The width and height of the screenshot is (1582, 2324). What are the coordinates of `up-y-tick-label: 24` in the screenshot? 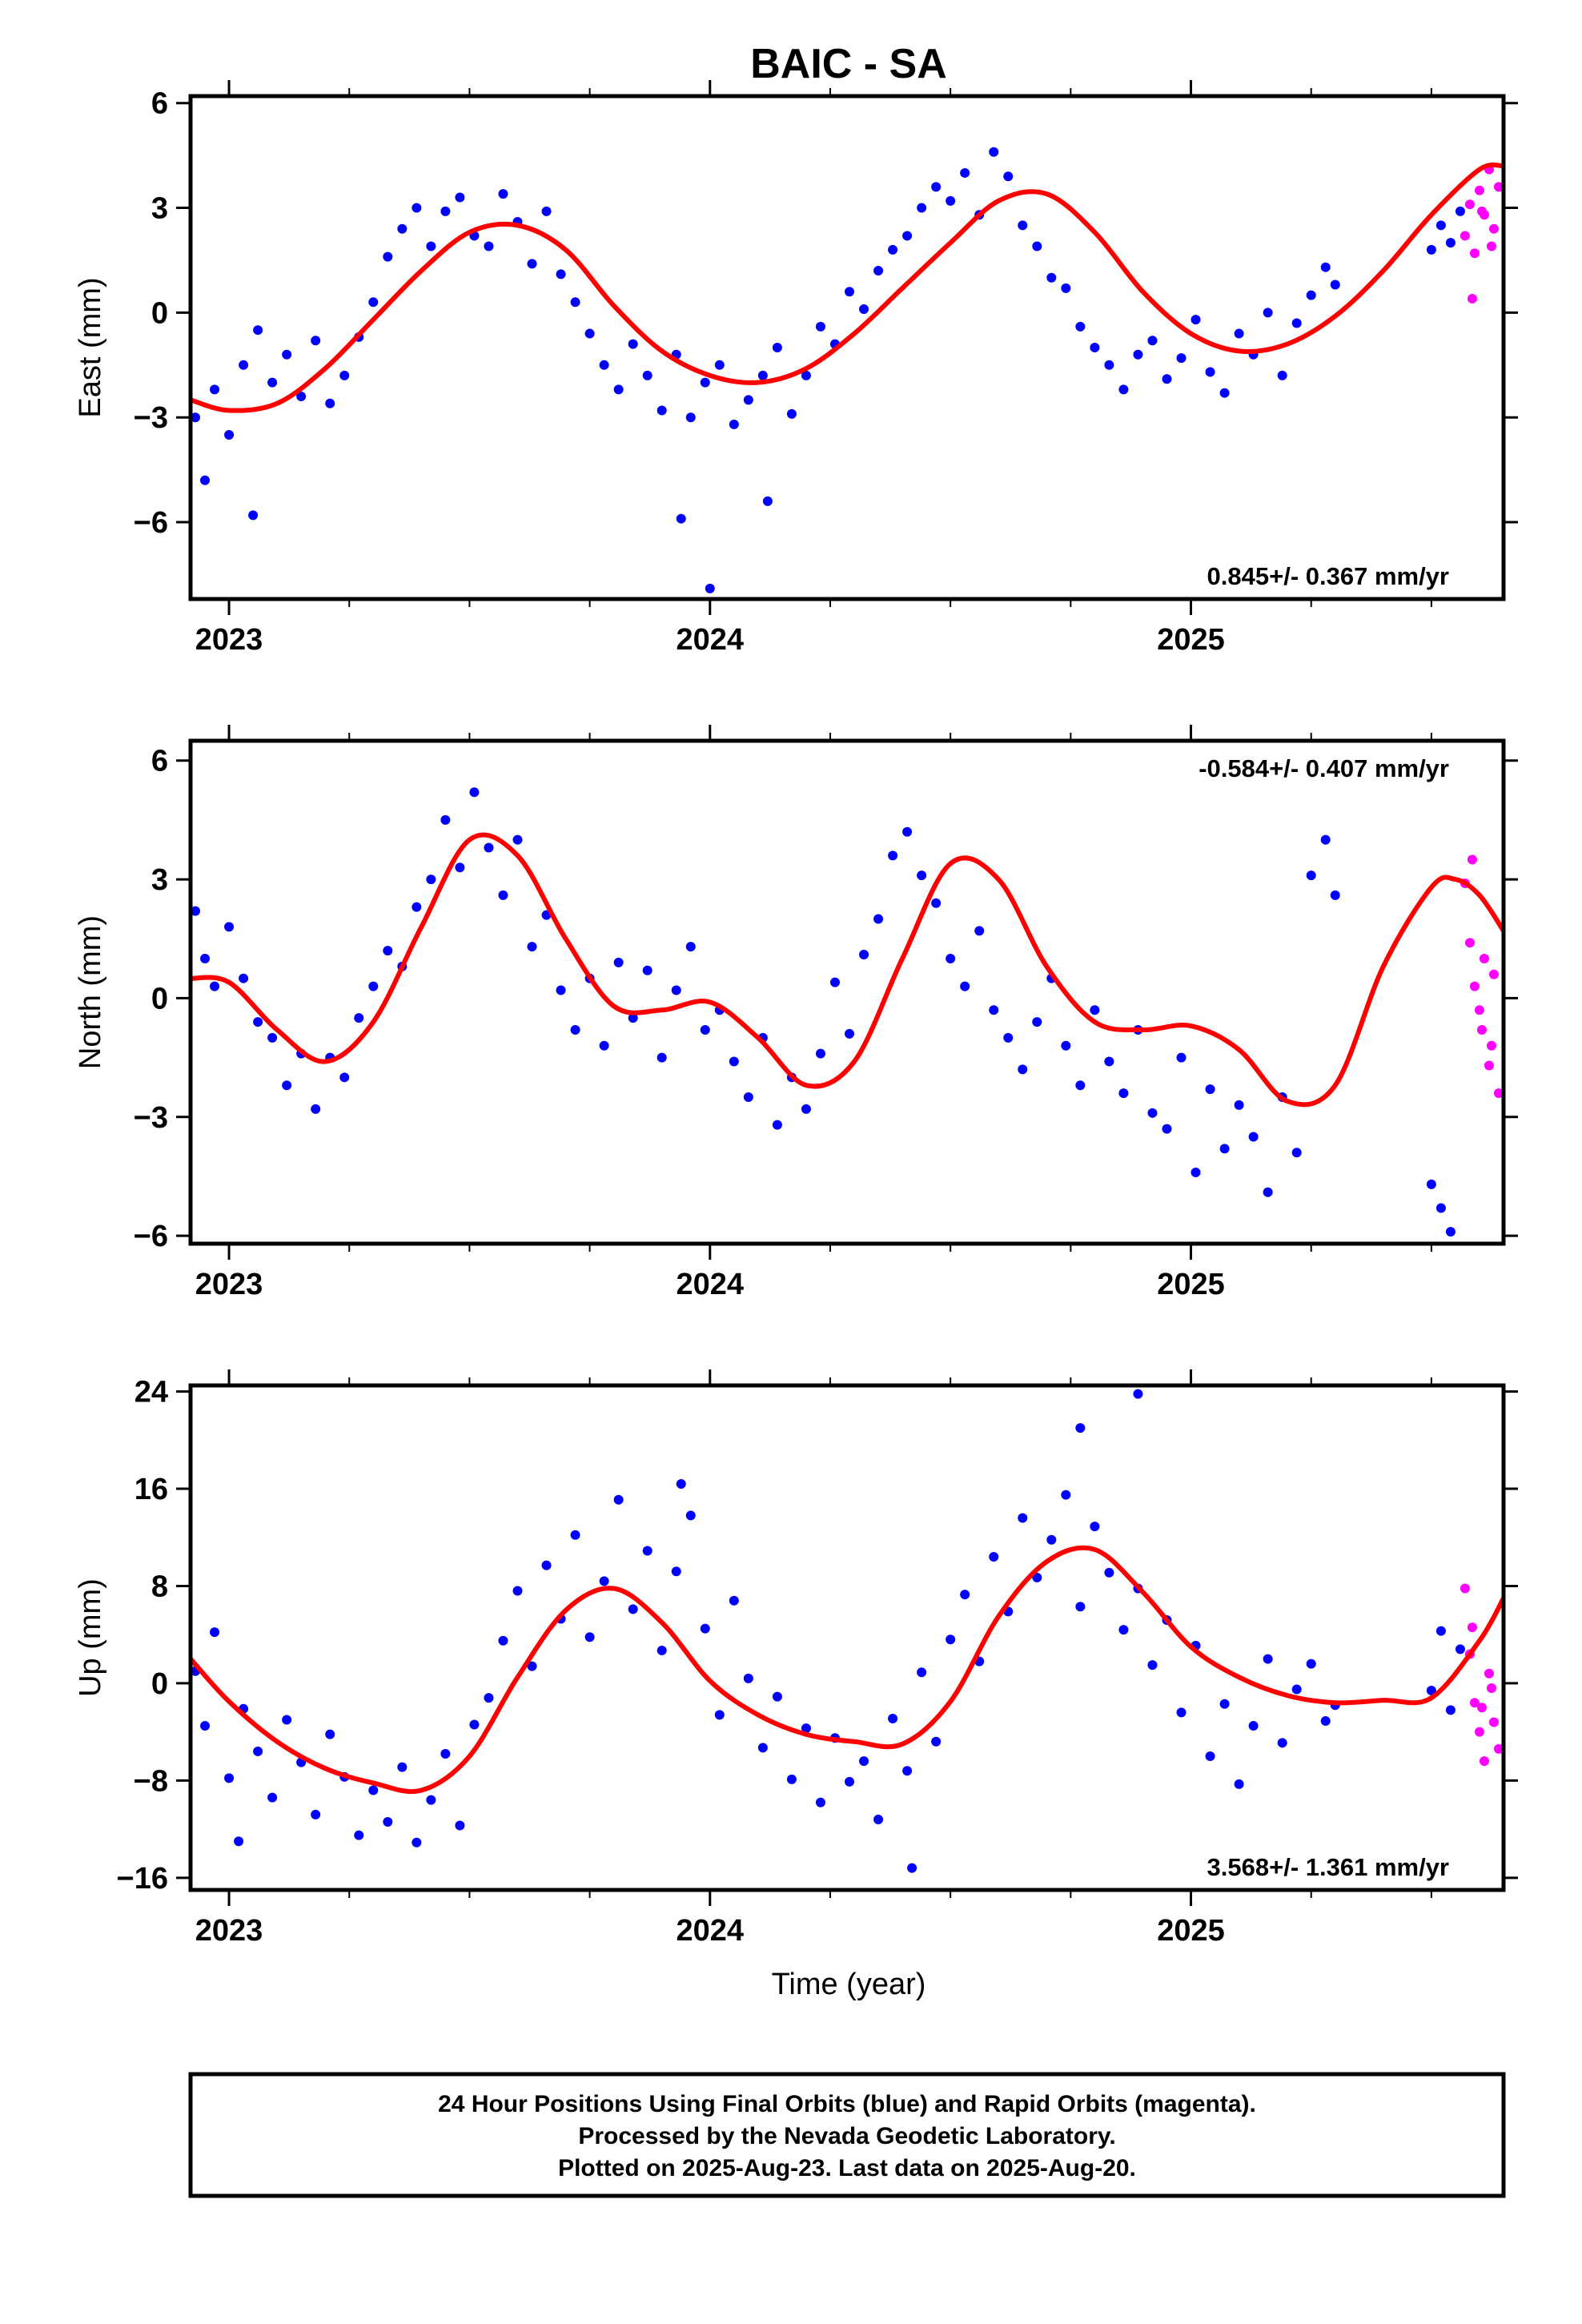 It's located at (151, 1392).